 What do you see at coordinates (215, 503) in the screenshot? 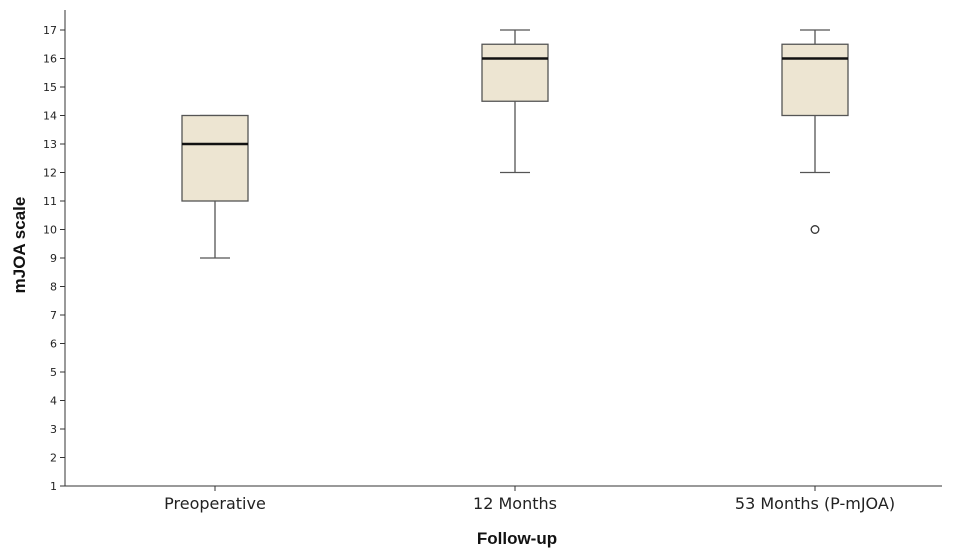
I see `x-tick-label: Preoperative` at bounding box center [215, 503].